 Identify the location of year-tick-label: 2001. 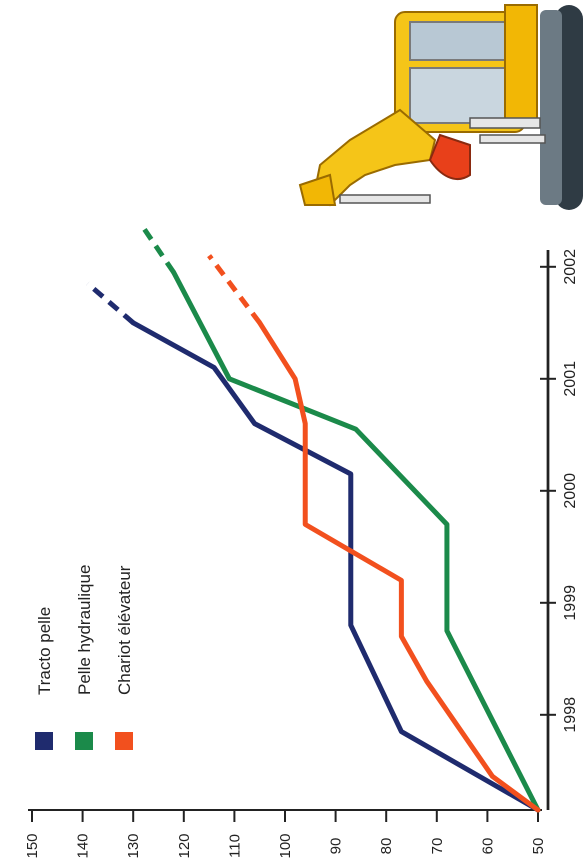
(570, 379).